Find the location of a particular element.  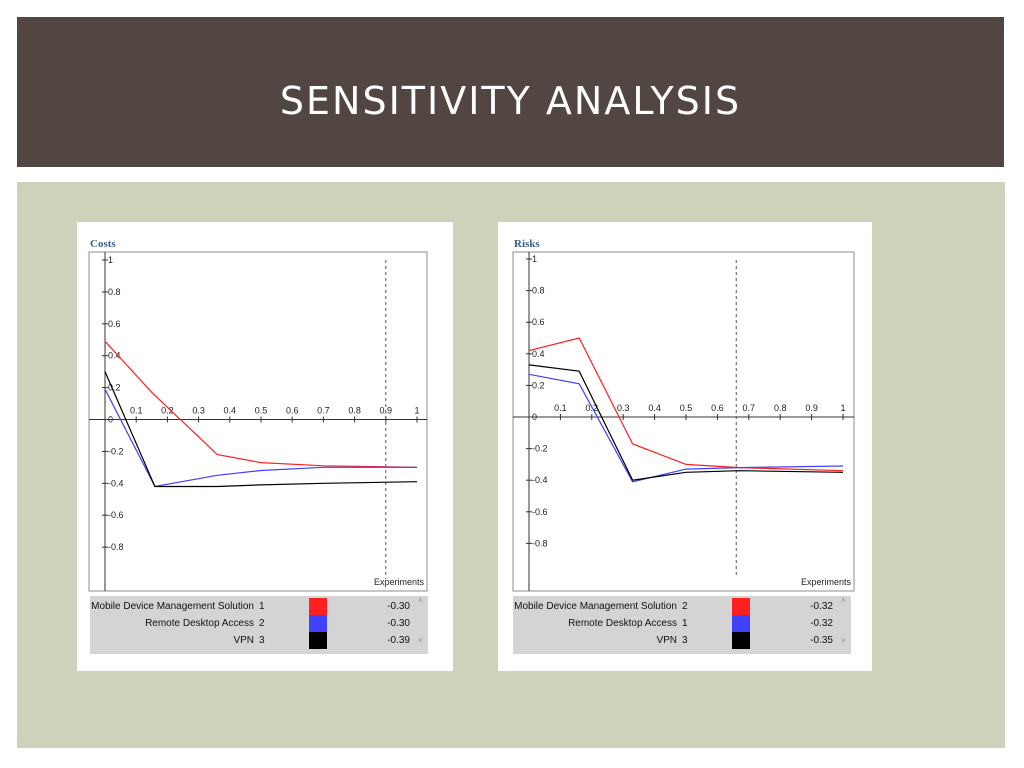

legend-value: -0.35 is located at coordinates (821, 640).